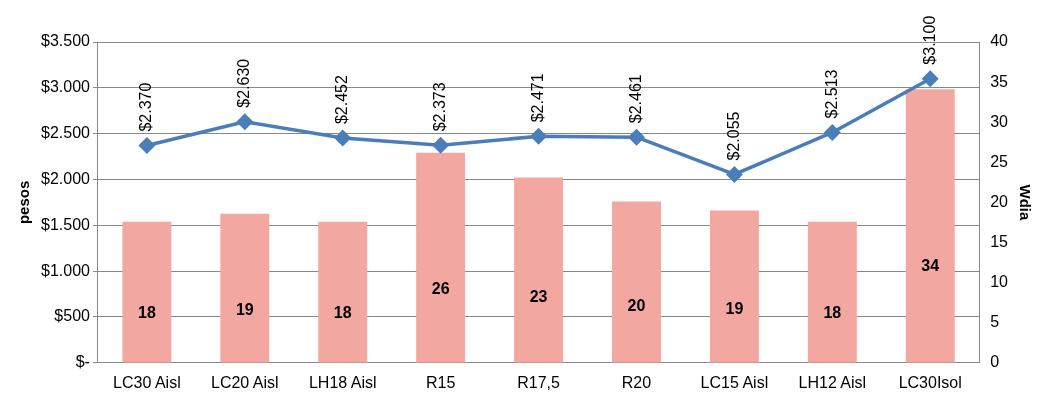 The height and width of the screenshot is (404, 1053). I want to click on y-tick-label: $2.000, so click(66, 178).